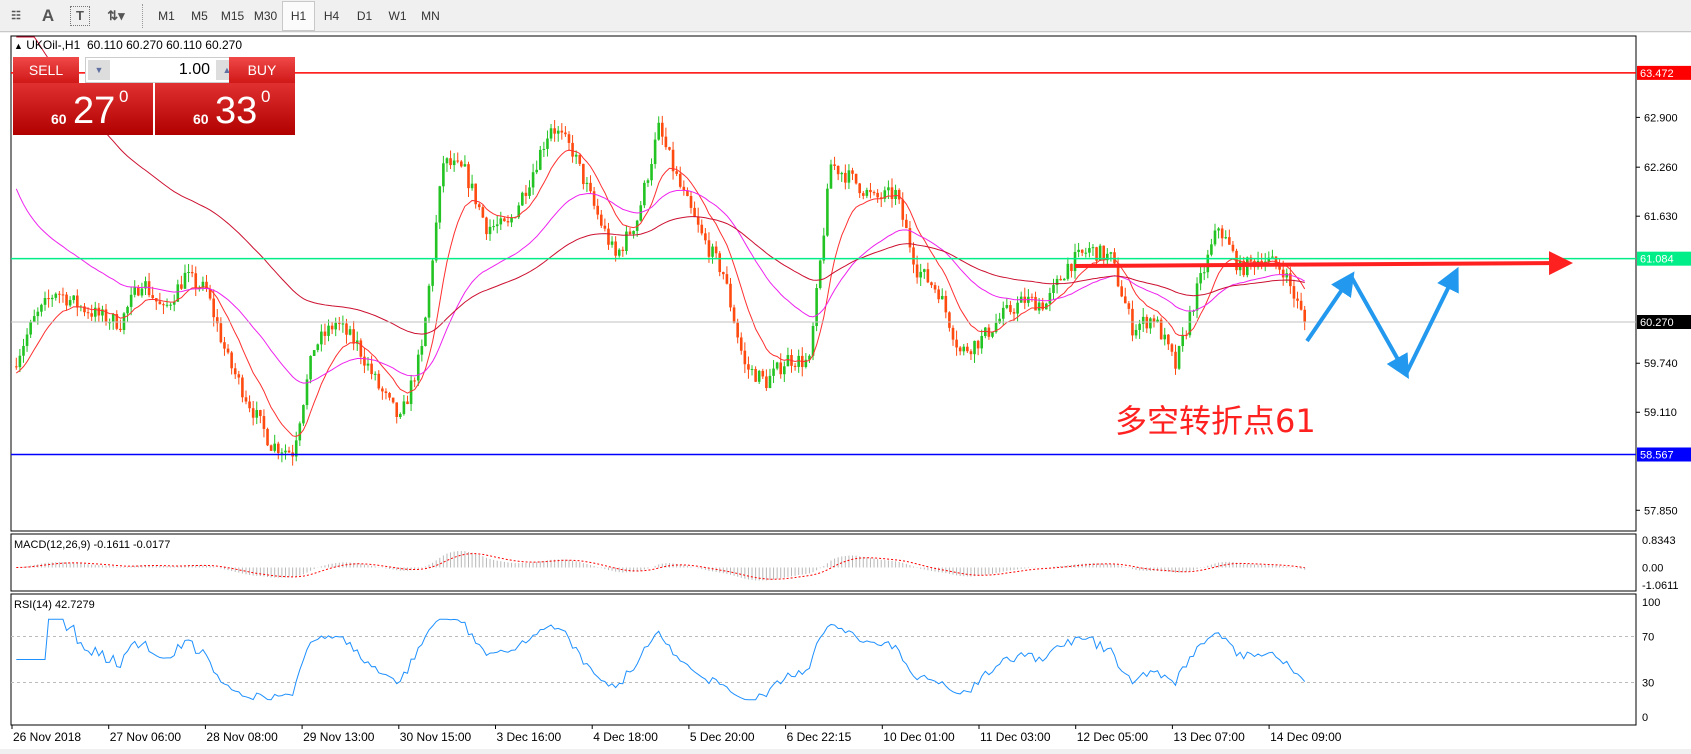 This screenshot has width=1691, height=754. Describe the element at coordinates (80, 15) in the screenshot. I see `text-label-icon: T` at that location.